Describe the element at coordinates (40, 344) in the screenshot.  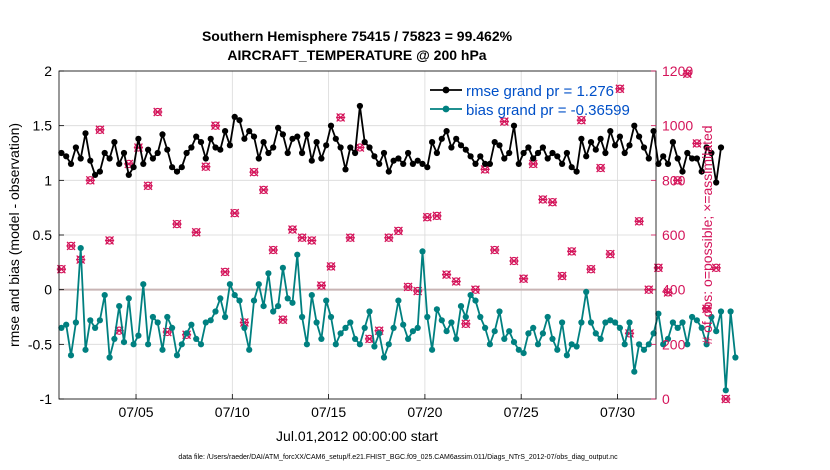
I see `left-tick-label: -0.5` at that location.